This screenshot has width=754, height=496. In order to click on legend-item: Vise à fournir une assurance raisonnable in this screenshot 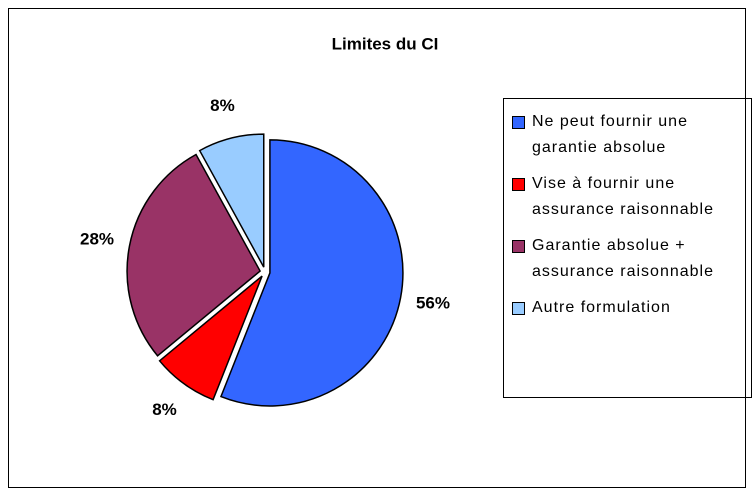, I will do `click(631, 198)`.